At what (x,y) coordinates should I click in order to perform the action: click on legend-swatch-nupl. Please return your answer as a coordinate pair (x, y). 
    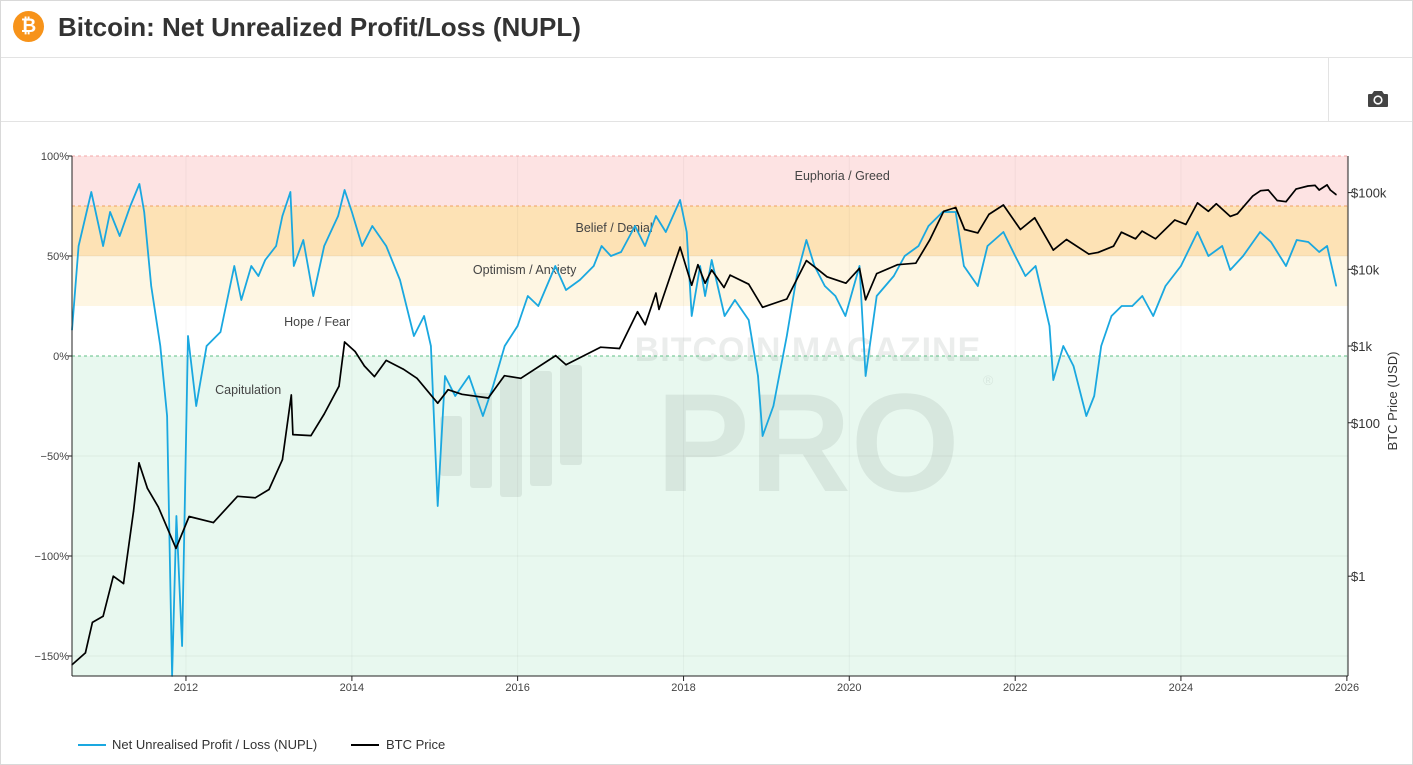
    Looking at the image, I should click on (92, 745).